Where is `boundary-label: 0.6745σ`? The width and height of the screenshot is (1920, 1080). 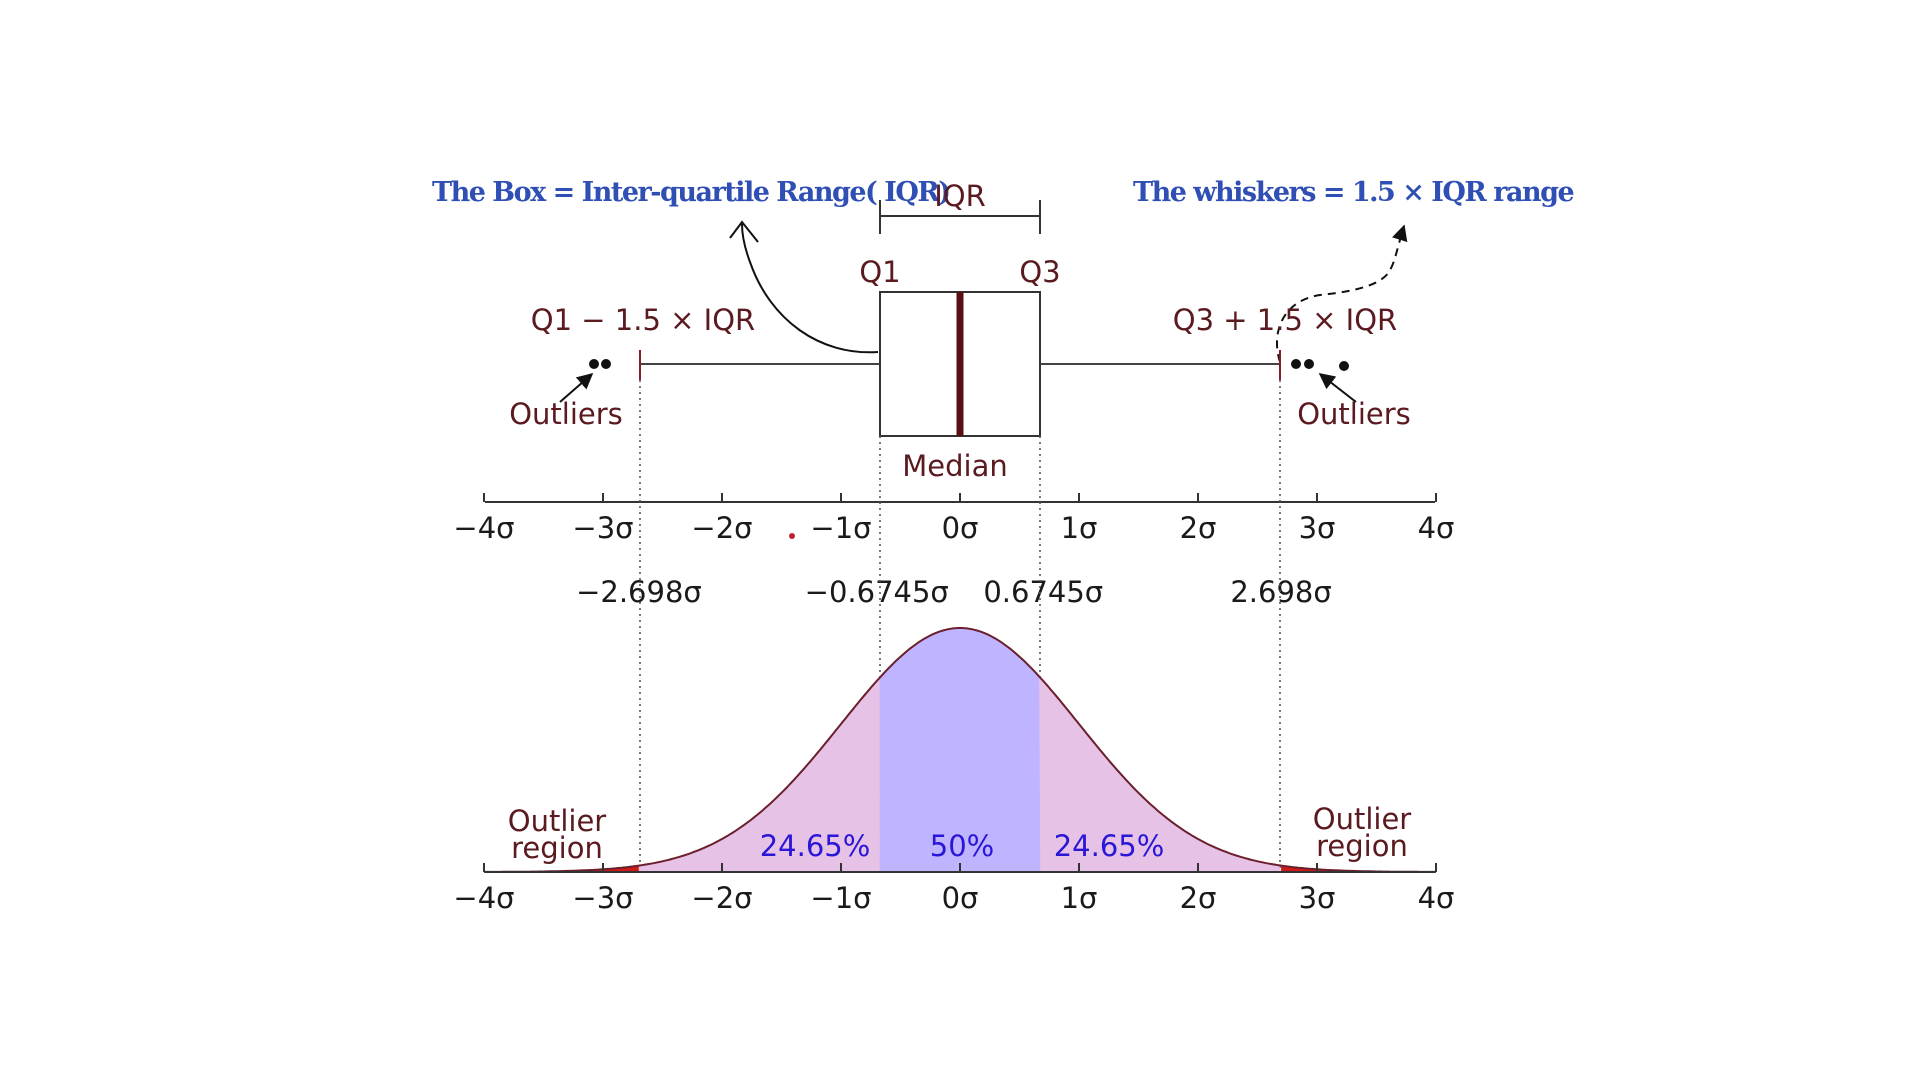 boundary-label: 0.6745σ is located at coordinates (1043, 592).